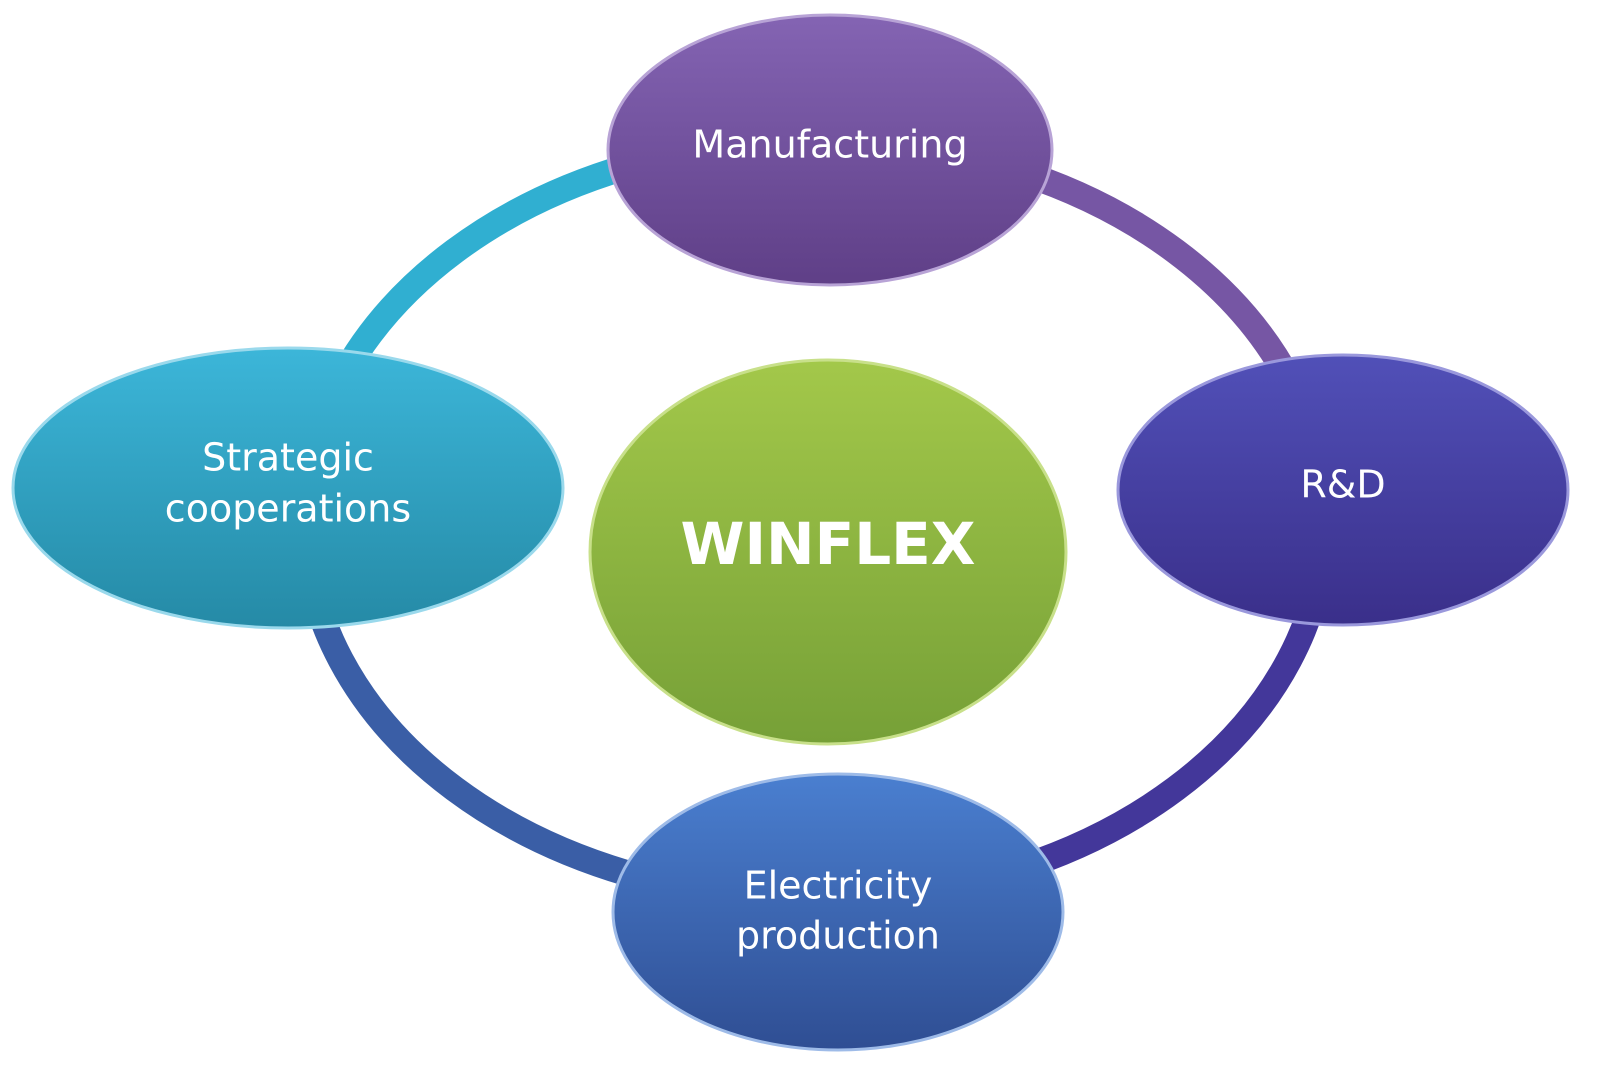 The width and height of the screenshot is (1609, 1076). What do you see at coordinates (838, 936) in the screenshot?
I see `node-label: production` at bounding box center [838, 936].